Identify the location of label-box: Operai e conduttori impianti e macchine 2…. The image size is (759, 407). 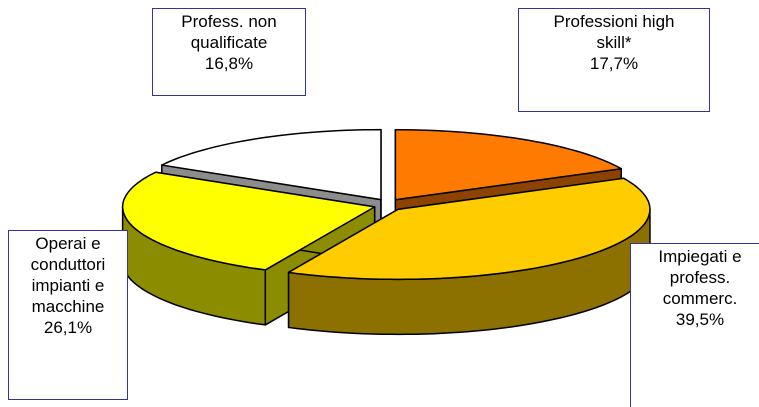
(68, 315).